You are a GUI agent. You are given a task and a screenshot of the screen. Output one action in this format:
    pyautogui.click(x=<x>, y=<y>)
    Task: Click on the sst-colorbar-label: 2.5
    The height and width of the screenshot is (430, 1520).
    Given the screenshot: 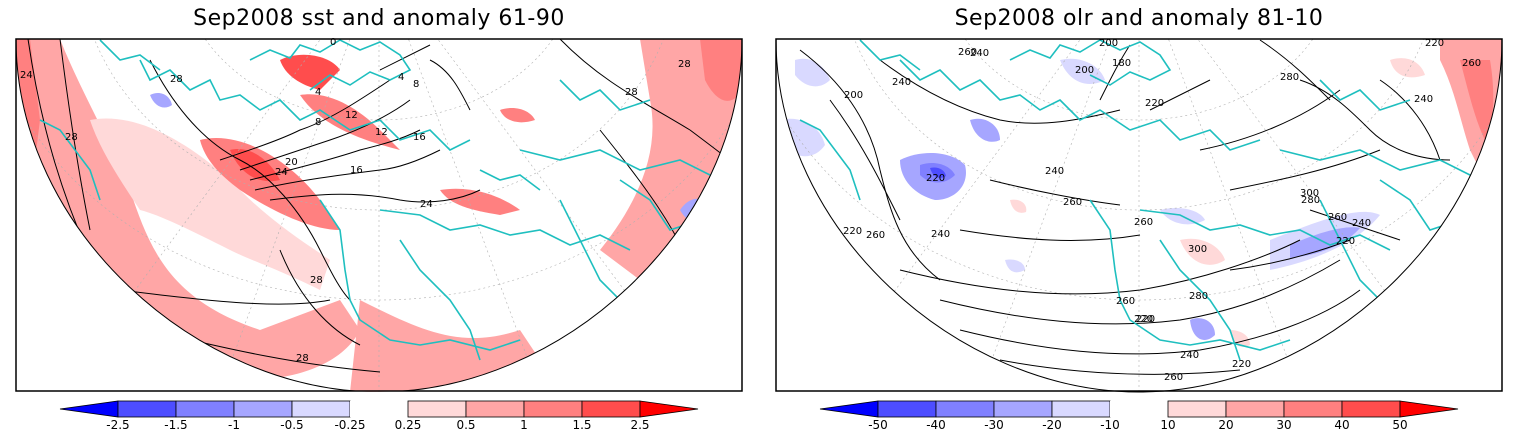 What is the action you would take?
    pyautogui.click(x=639, y=424)
    